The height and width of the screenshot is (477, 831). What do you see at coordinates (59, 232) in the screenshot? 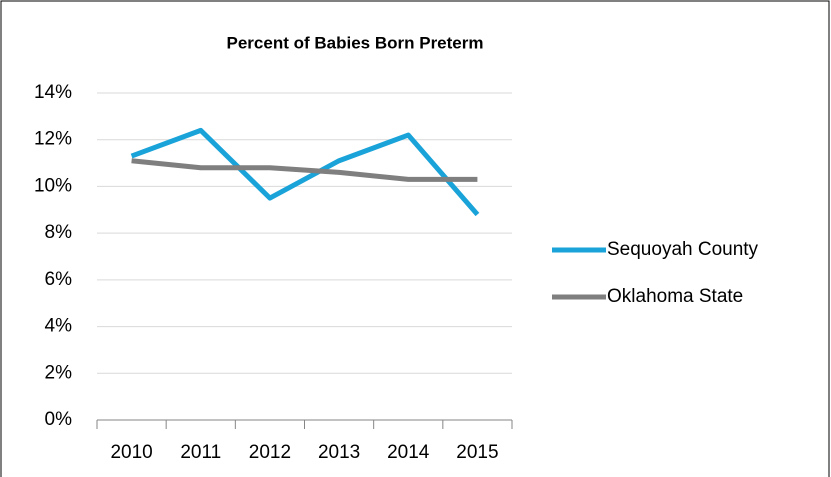
I see `y-tick-label: 8%` at bounding box center [59, 232].